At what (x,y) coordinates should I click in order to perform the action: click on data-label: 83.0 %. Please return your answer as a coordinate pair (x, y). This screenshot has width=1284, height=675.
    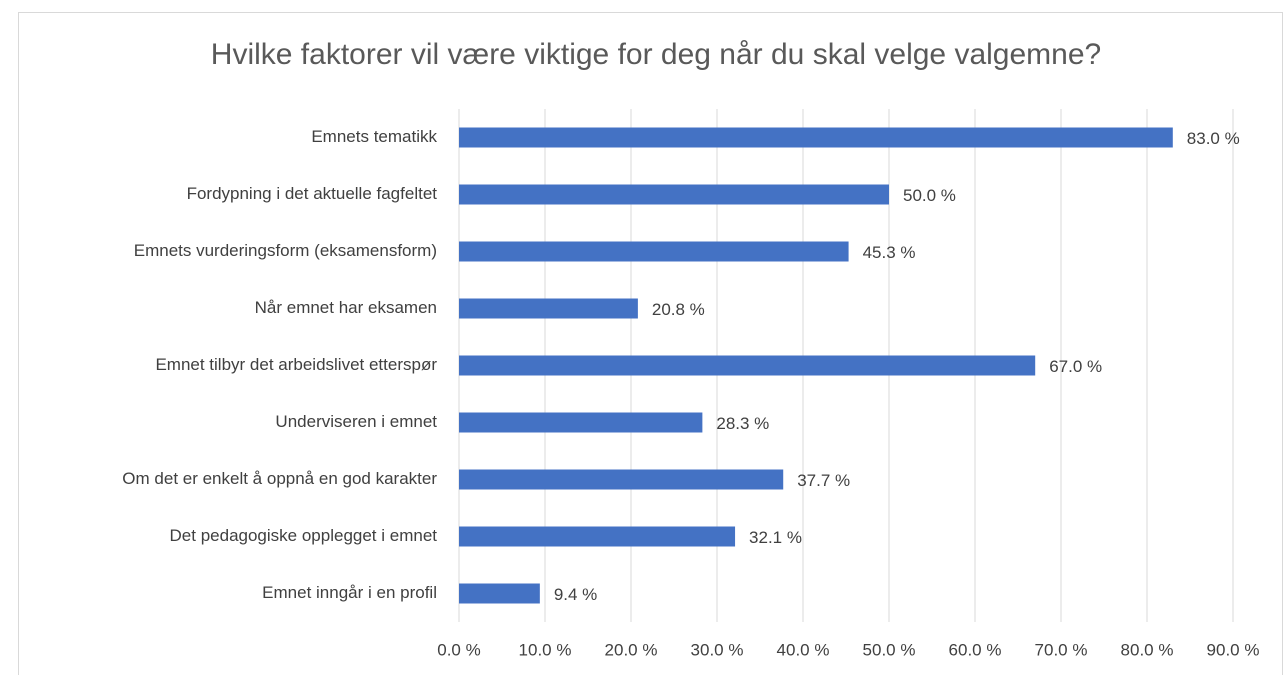
    Looking at the image, I should click on (1213, 138).